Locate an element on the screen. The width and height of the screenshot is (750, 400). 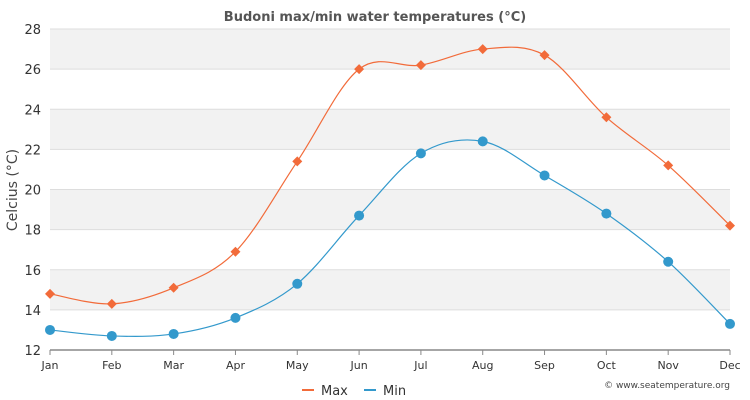
y-tick-label: 18 is located at coordinates (32, 231).